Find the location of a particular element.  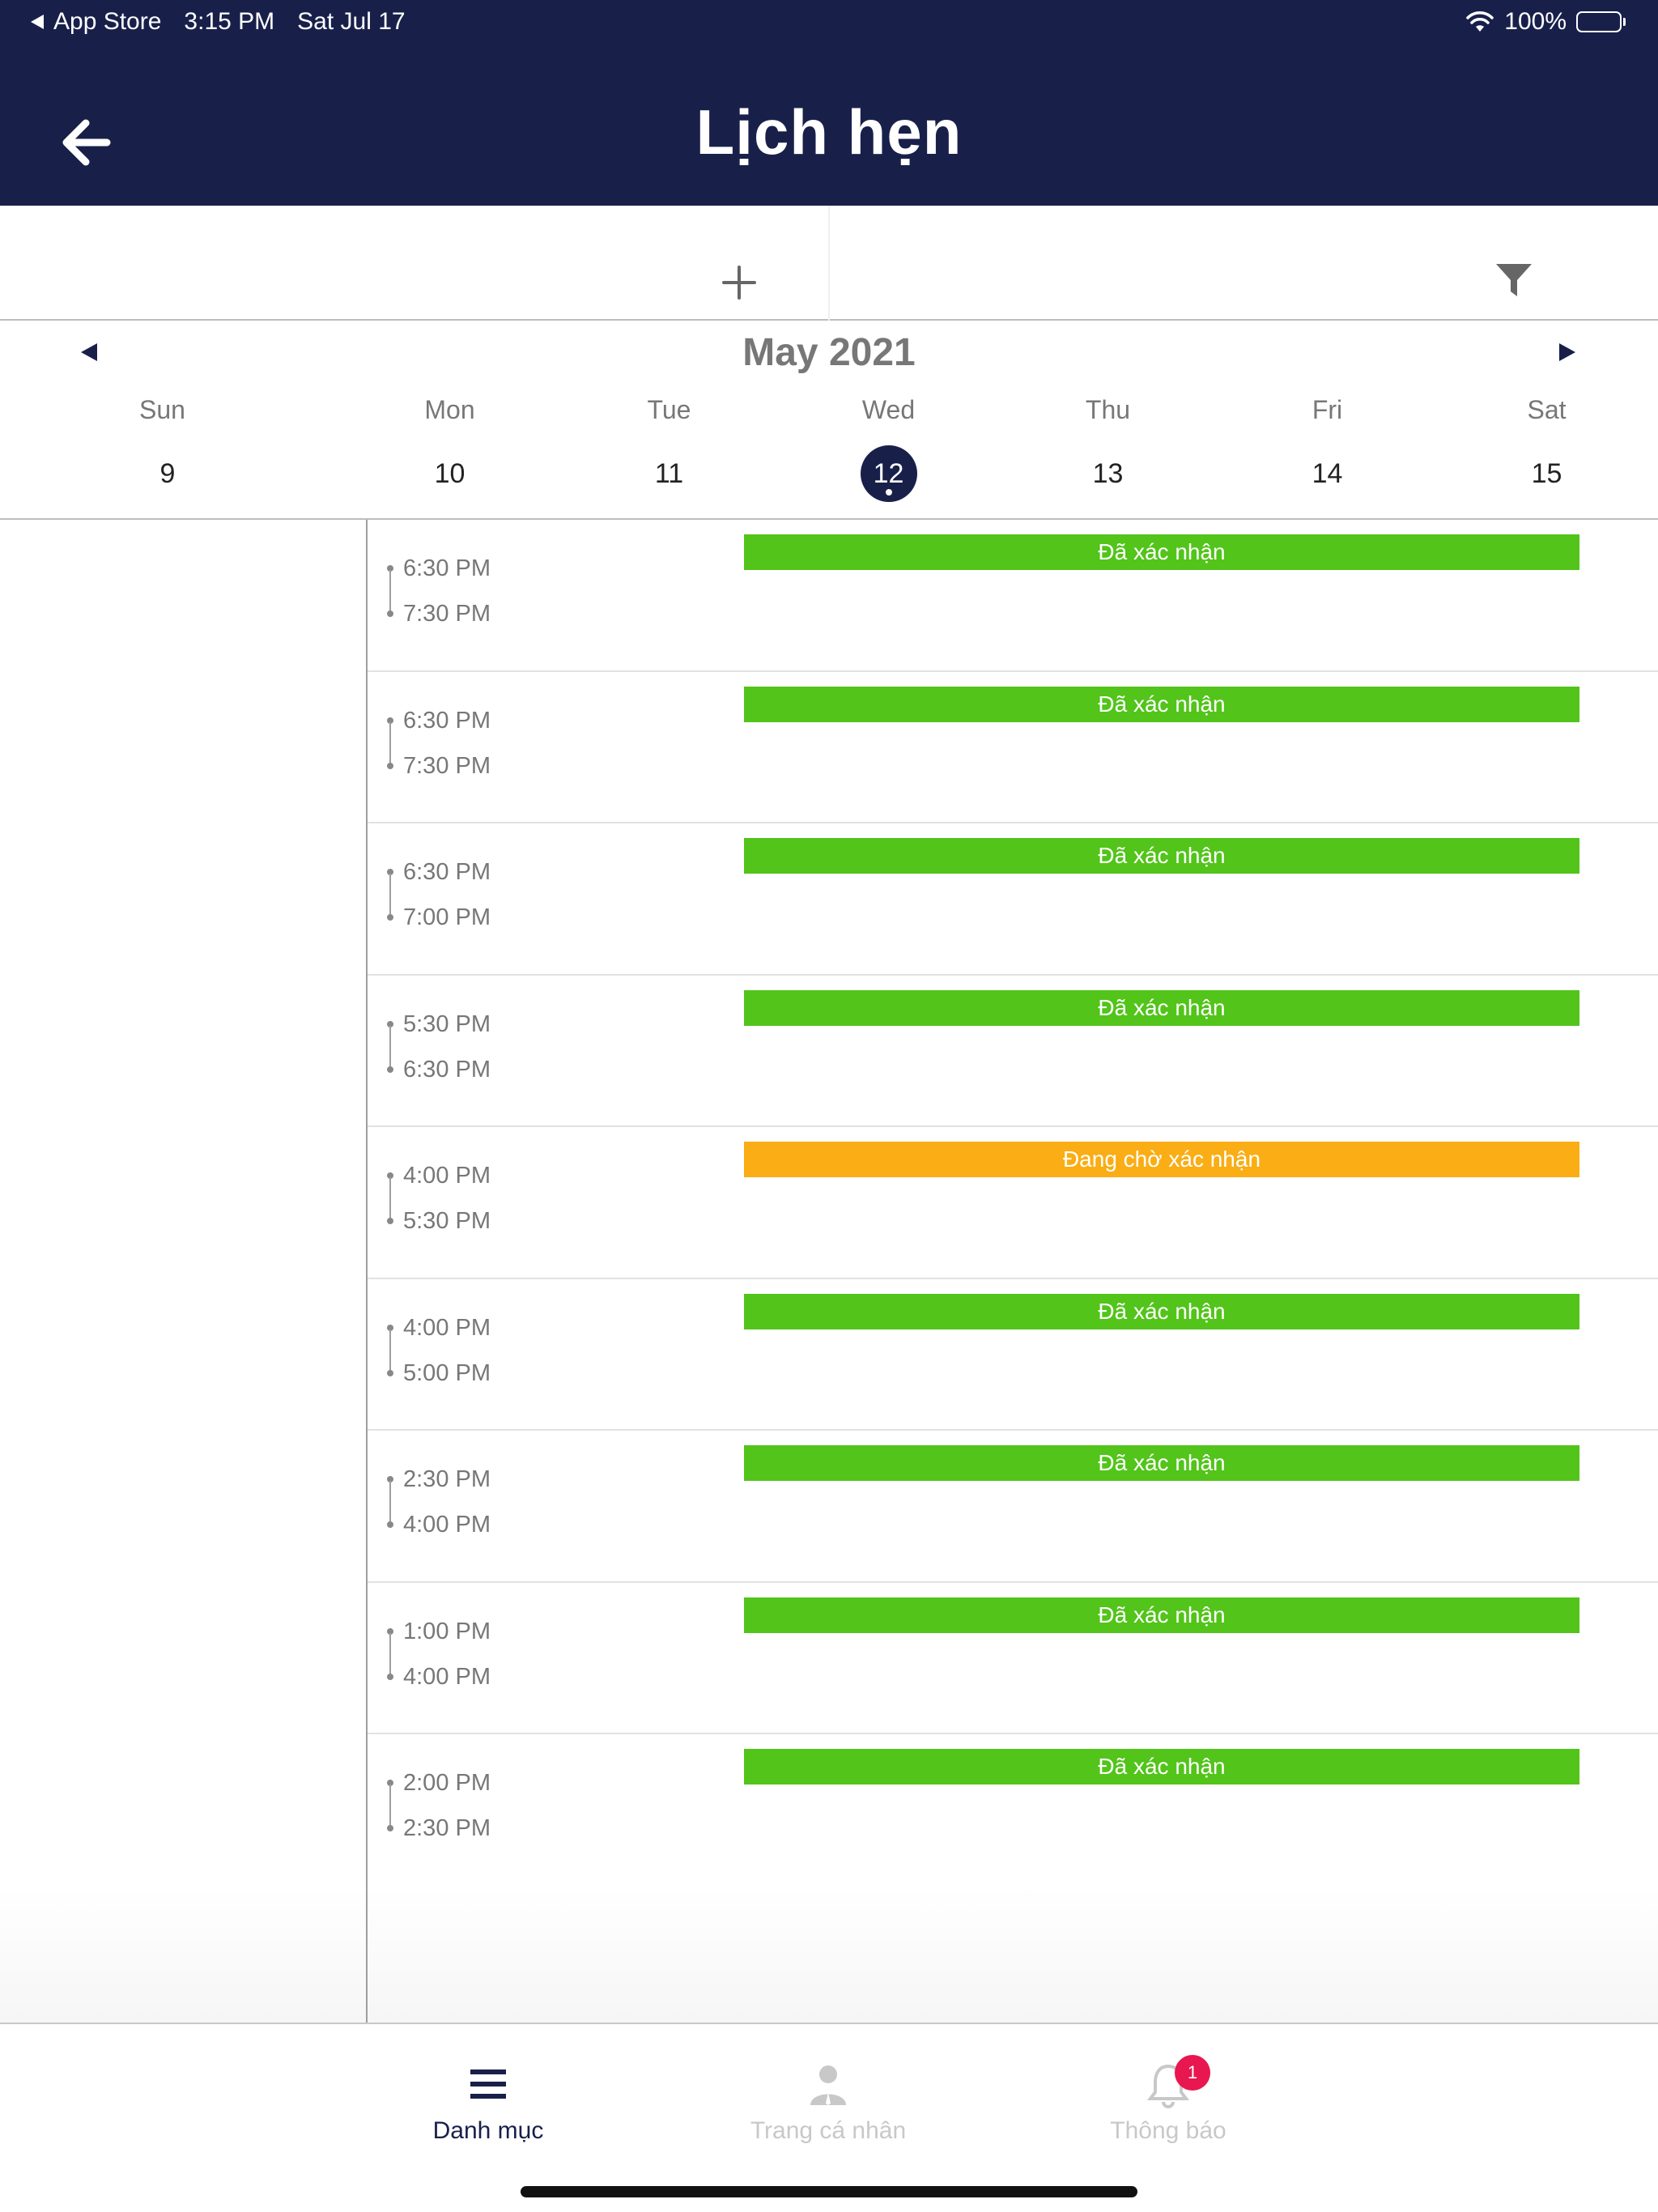

notification-count-badge: 1 is located at coordinates (1192, 2073).